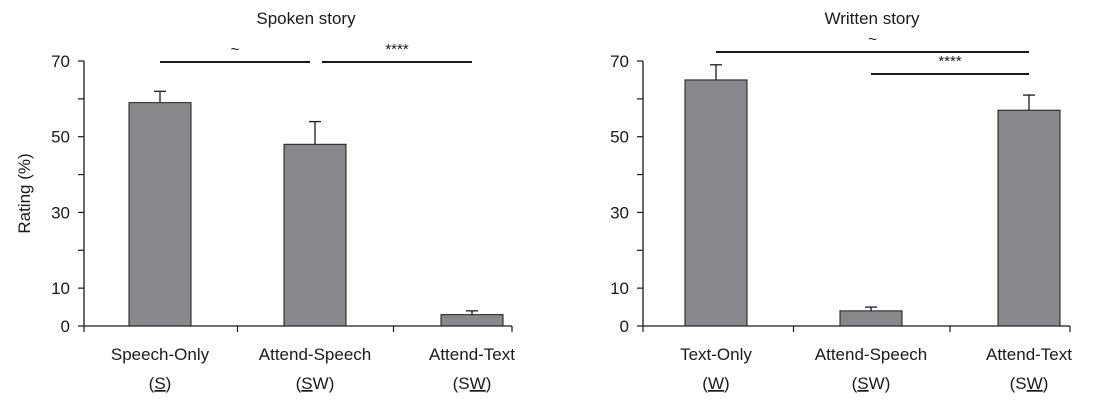  I want to click on x-category-code: (W), so click(715, 383).